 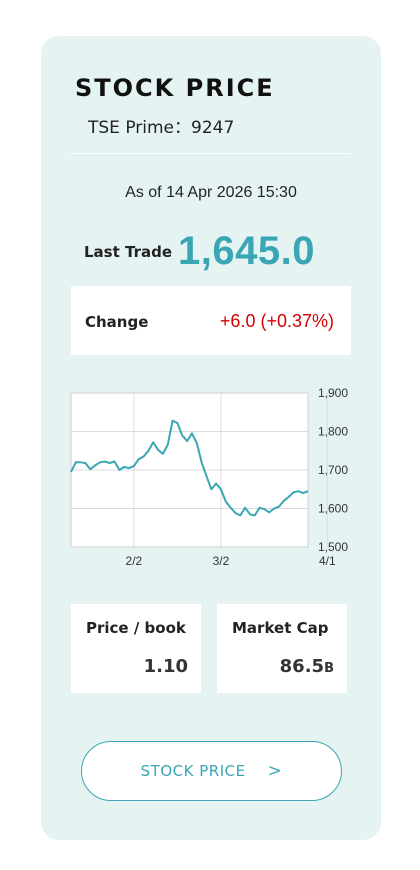 I want to click on change-label: Change, so click(x=117, y=322).